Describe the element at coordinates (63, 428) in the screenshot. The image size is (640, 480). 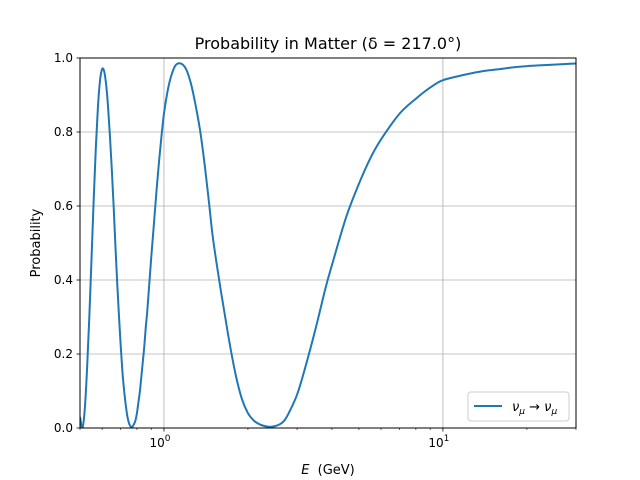
I see `y-tick-label-0: 0.0` at that location.